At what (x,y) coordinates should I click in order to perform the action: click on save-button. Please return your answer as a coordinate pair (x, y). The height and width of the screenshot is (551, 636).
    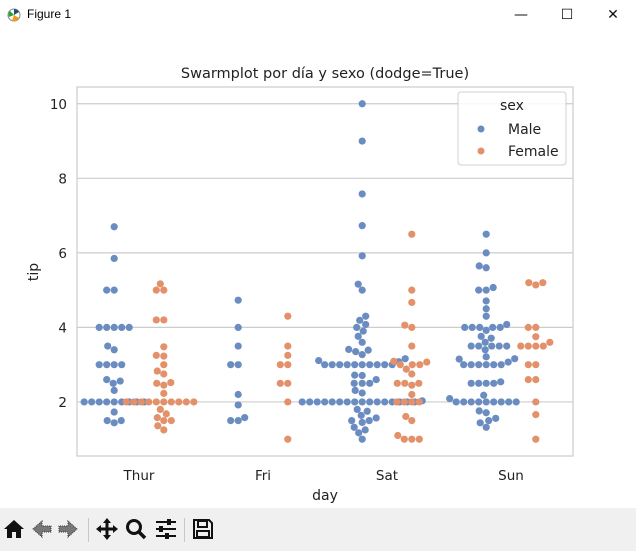
    Looking at the image, I should click on (203, 529).